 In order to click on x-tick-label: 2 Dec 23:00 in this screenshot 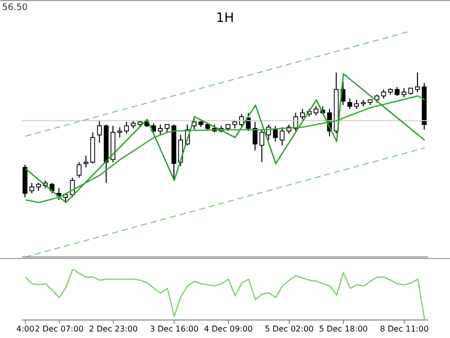, I will do `click(113, 329)`.